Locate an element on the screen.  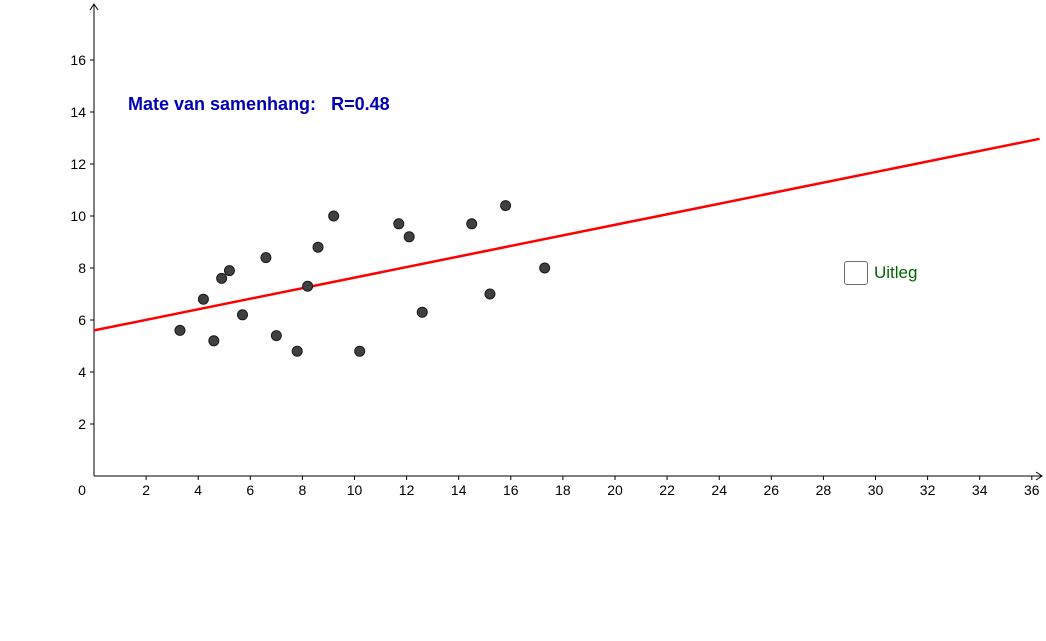
x-tick-label: 32 is located at coordinates (928, 490).